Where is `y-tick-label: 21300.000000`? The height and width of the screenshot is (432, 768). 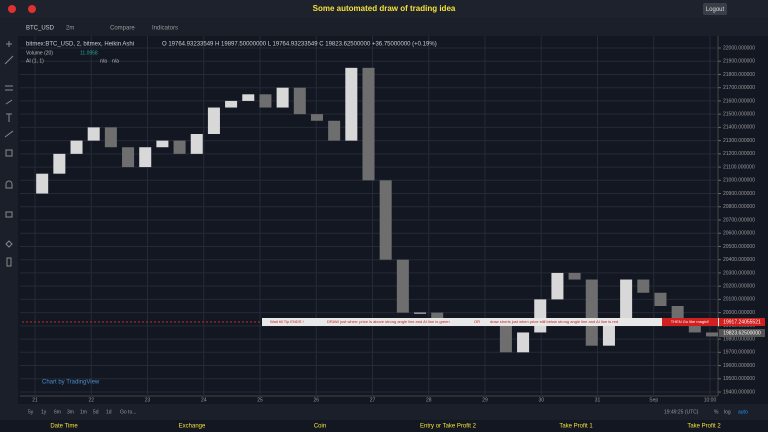 y-tick-label: 21300.000000 is located at coordinates (739, 141).